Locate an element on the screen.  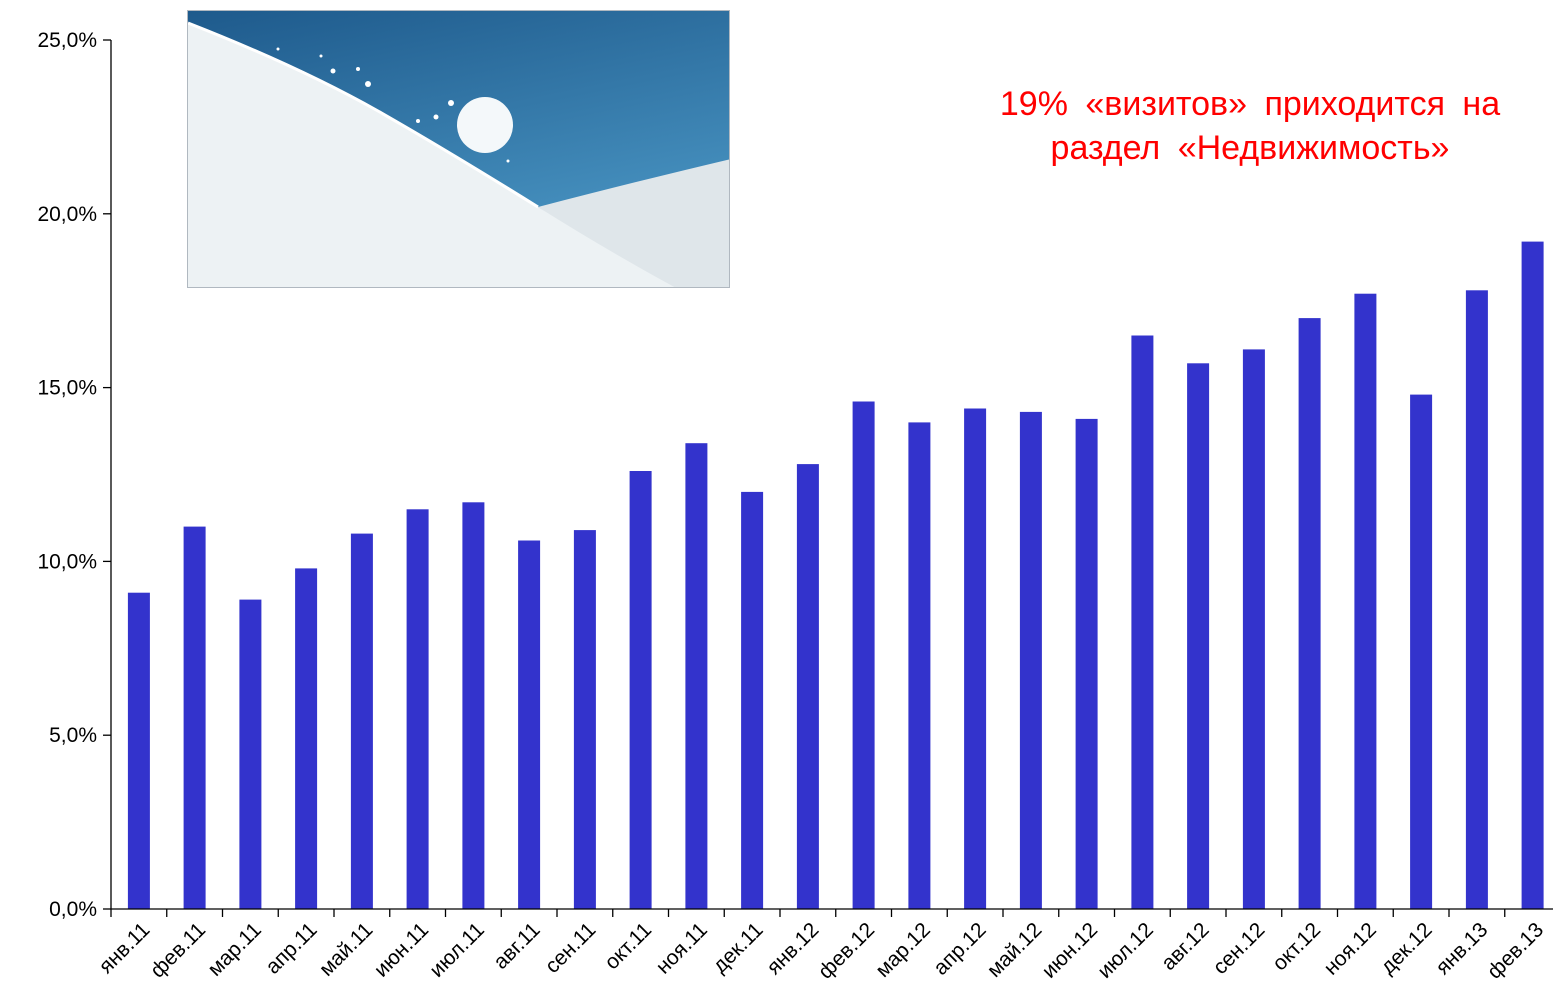
x-tick-label: сен.12 is located at coordinates (1239, 948).